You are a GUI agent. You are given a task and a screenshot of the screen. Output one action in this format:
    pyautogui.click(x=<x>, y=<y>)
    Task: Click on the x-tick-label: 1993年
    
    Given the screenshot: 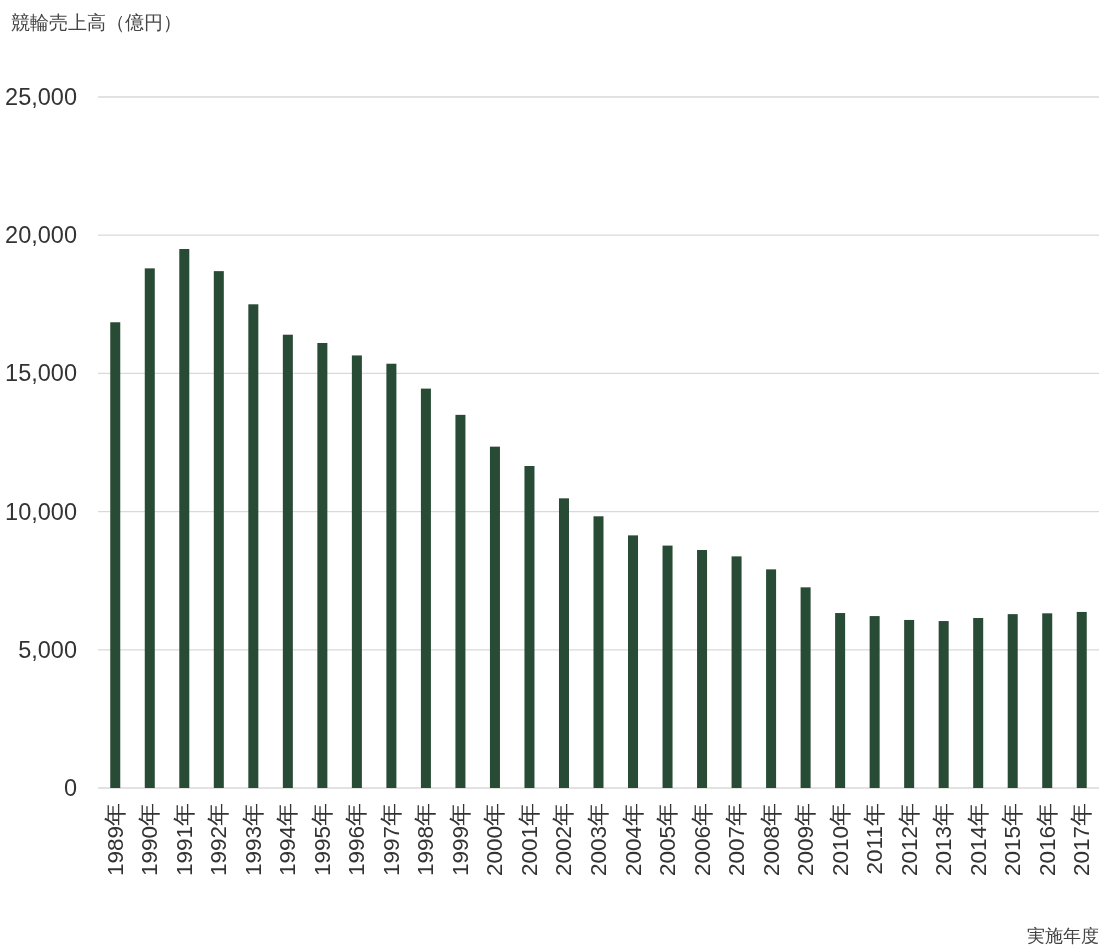 What is the action you would take?
    pyautogui.click(x=253, y=840)
    